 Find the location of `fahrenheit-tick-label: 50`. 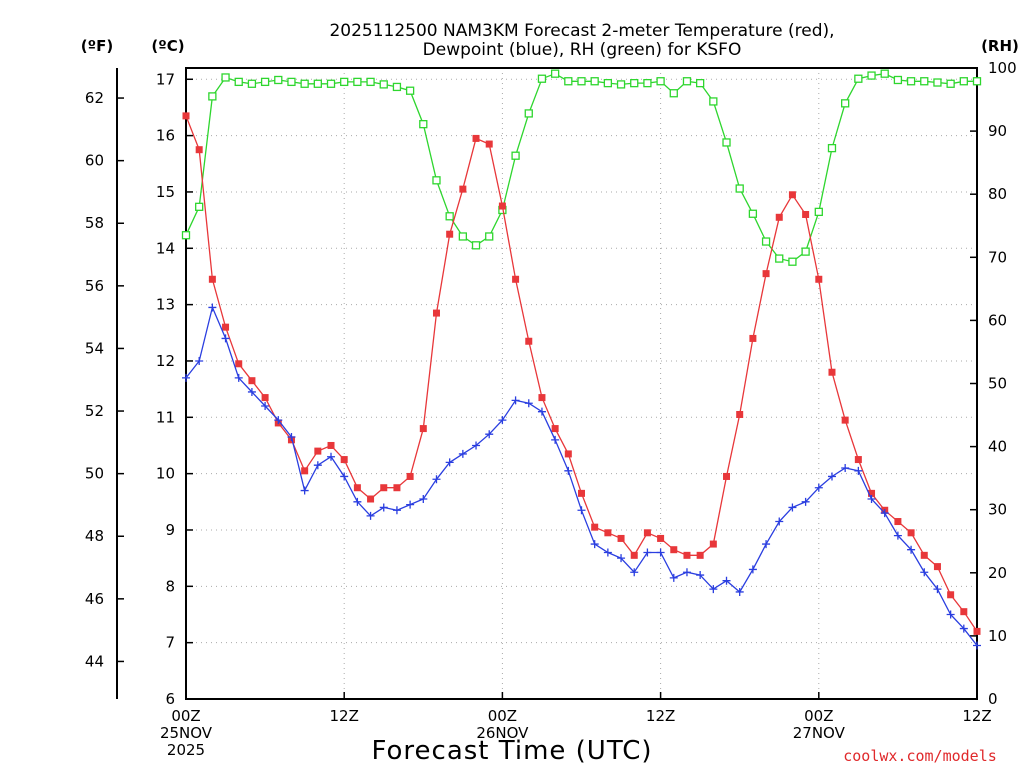

fahrenheit-tick-label: 50 is located at coordinates (94, 474).